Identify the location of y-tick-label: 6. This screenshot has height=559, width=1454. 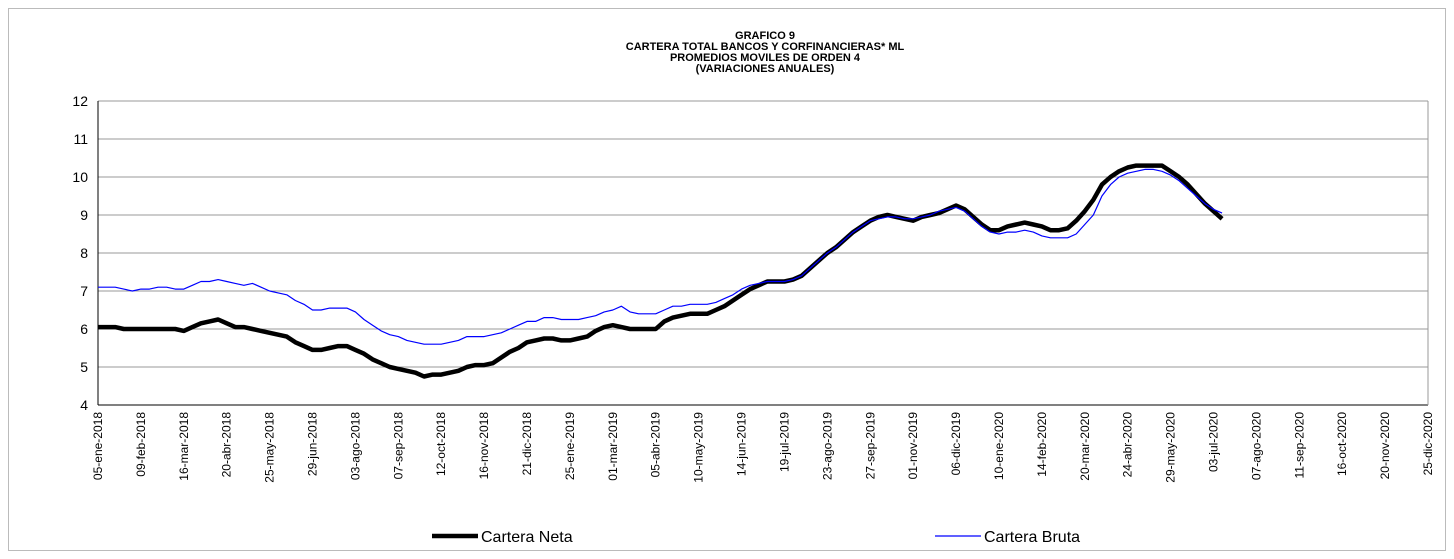
(84, 329).